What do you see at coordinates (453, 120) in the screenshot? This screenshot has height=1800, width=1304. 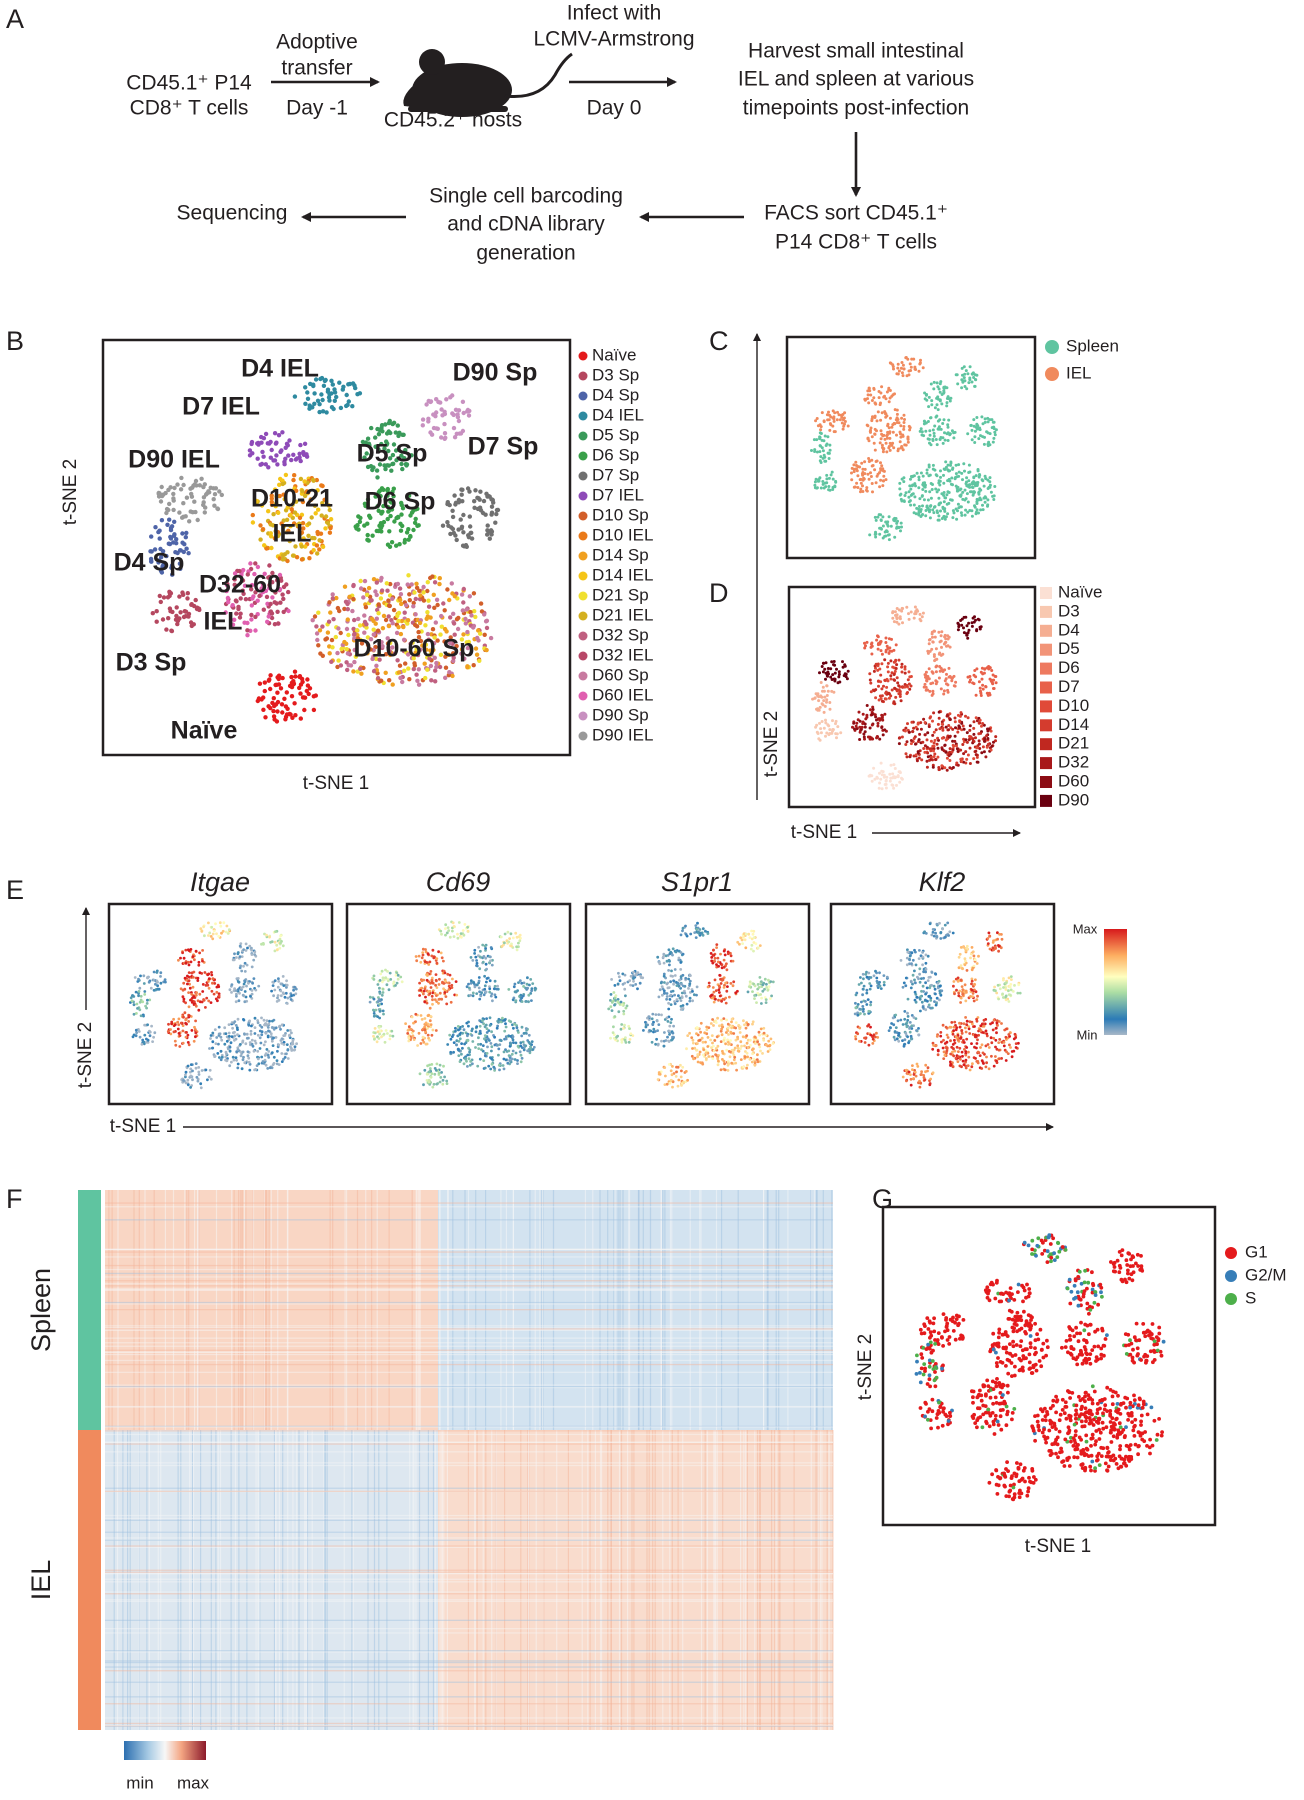 I see `flow-text: CD45.2⁺ hosts` at bounding box center [453, 120].